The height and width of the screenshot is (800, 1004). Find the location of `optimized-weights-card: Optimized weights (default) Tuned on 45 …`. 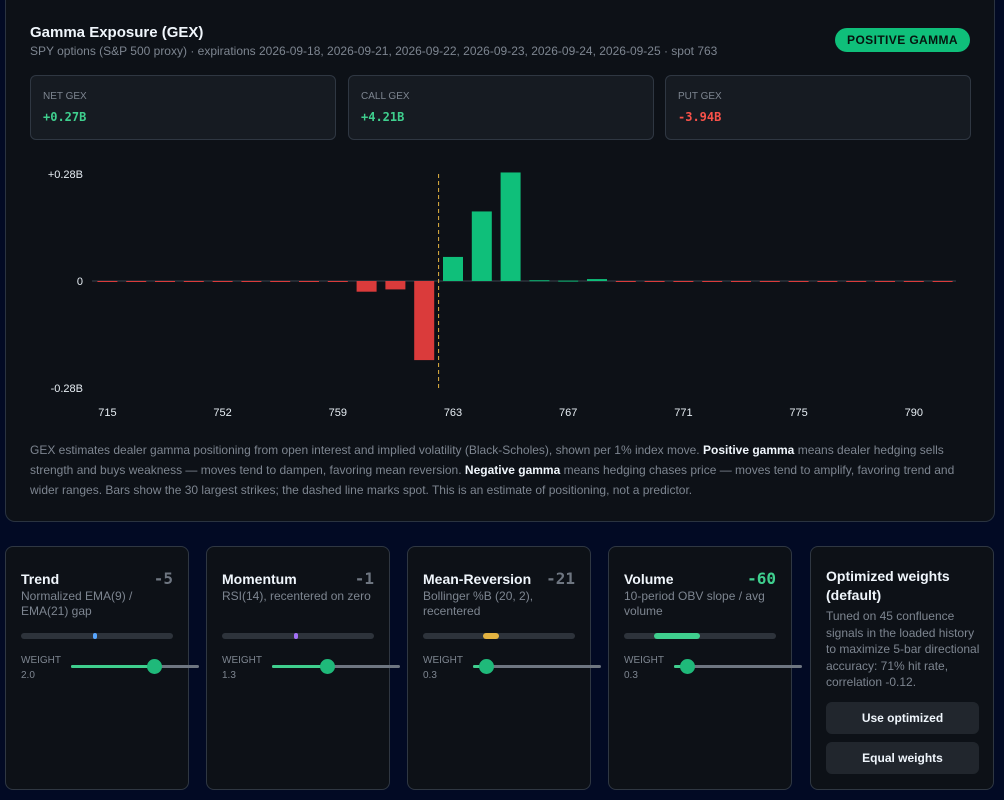

optimized-weights-card: Optimized weights (default) Tuned on 45 … is located at coordinates (902, 668).